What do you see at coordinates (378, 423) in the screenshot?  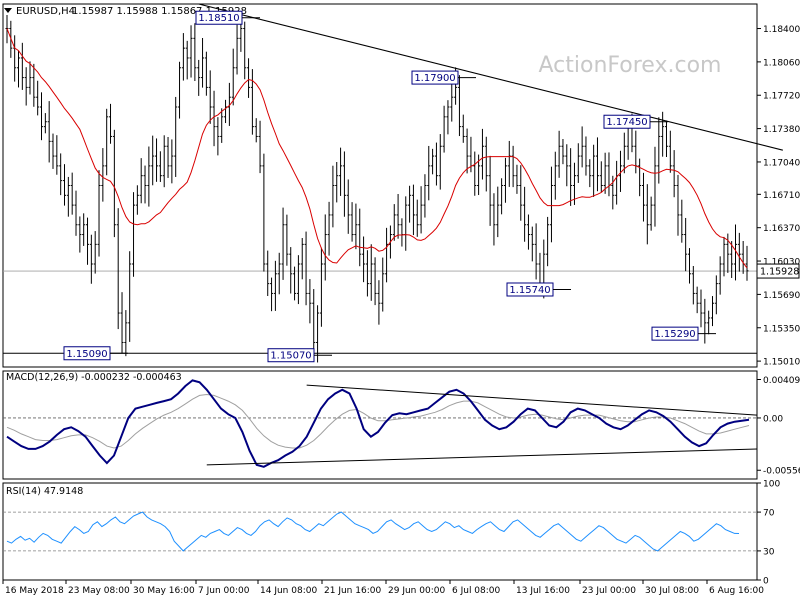 I see `macd-main-line` at bounding box center [378, 423].